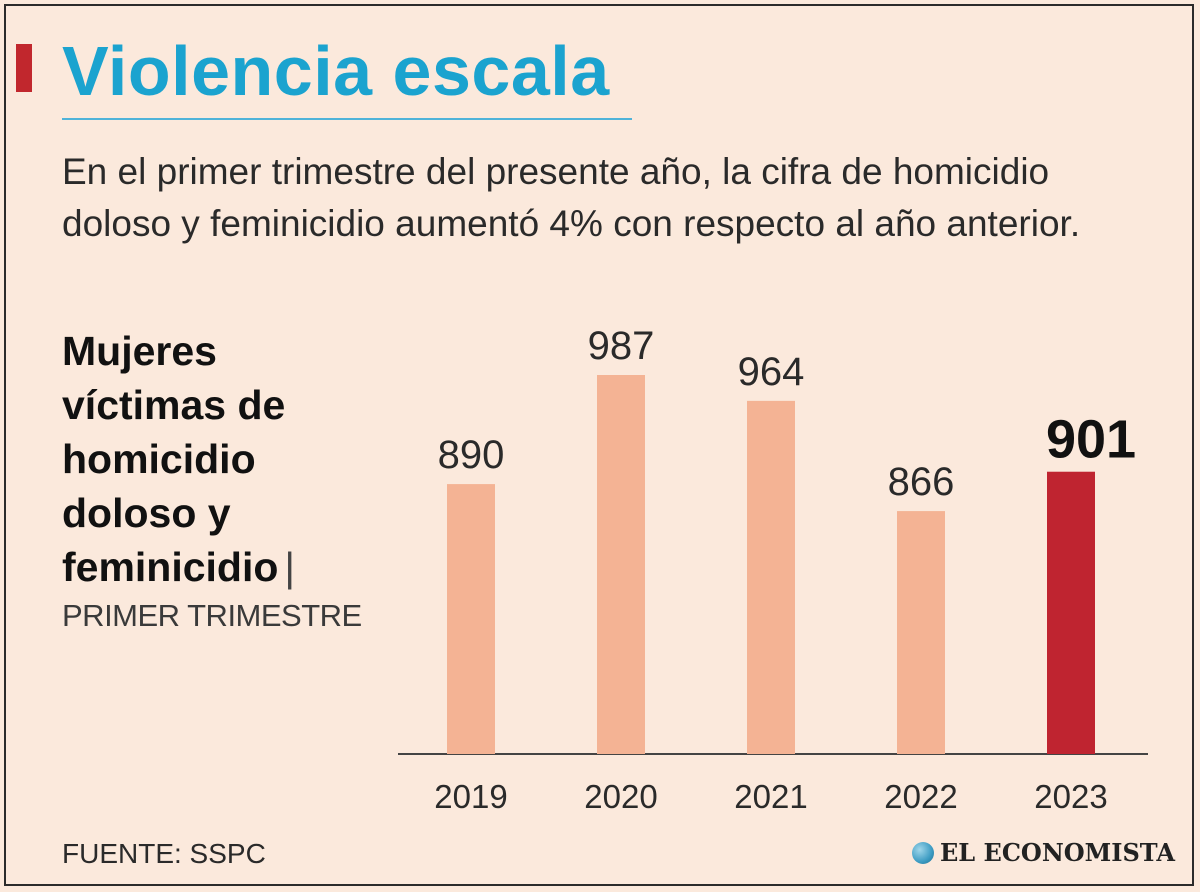 This screenshot has width=1200, height=892. I want to click on page-title: Violencia escala, so click(336, 71).